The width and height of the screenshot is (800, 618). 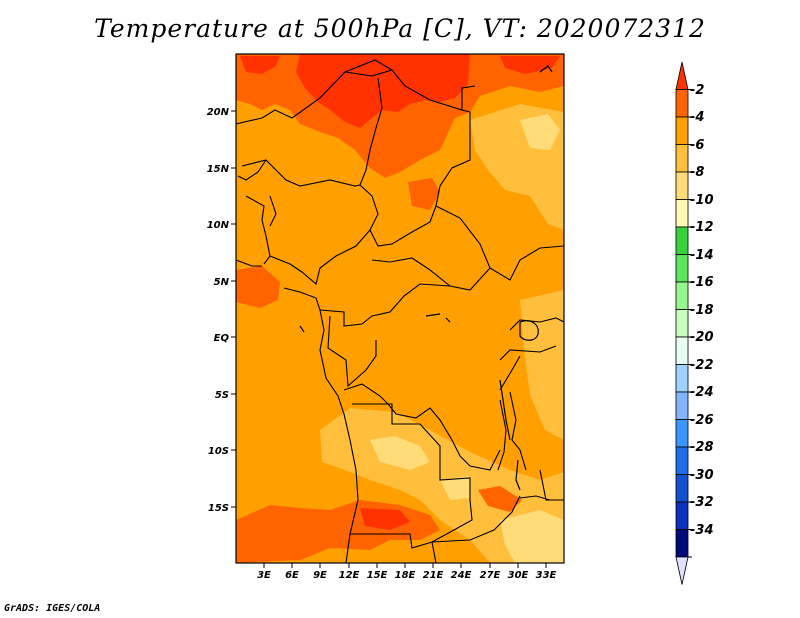 I want to click on lat-labels: 20N 15N 10N 5N EQ 5S 10S 15S, so click(x=218, y=310).